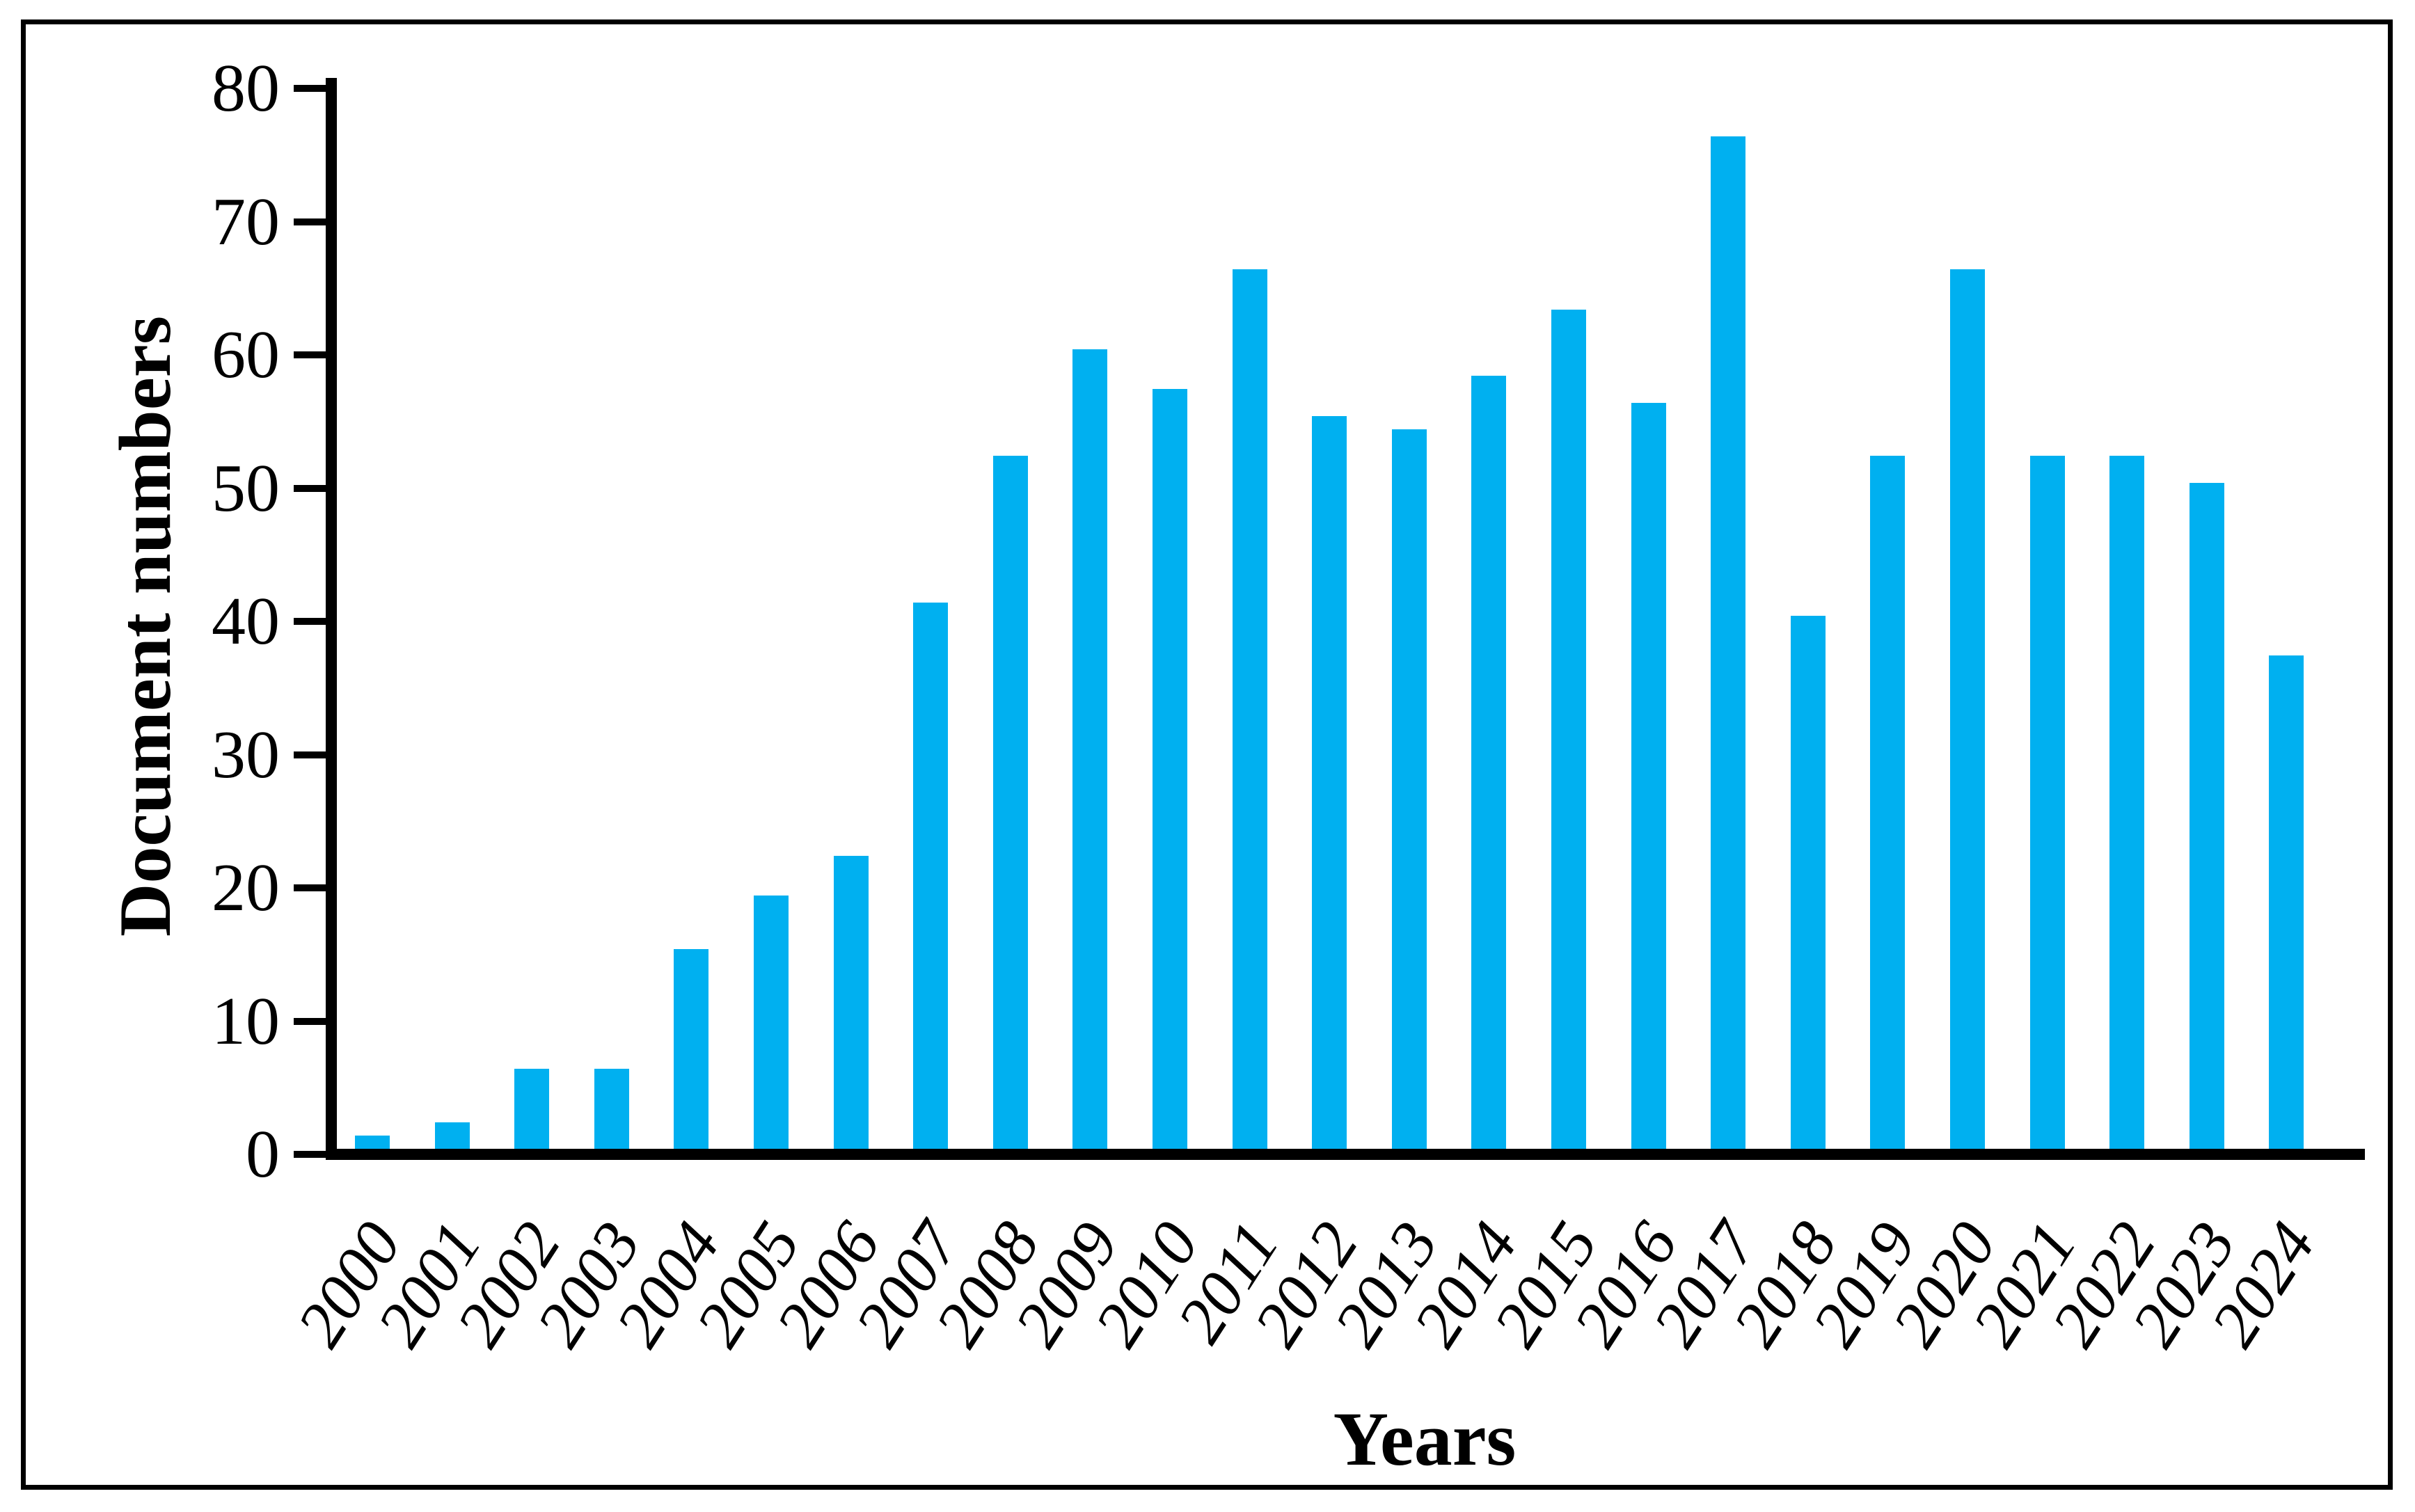 The image size is (2415, 1512). Describe the element at coordinates (331, 619) in the screenshot. I see `y-axis-line` at that location.